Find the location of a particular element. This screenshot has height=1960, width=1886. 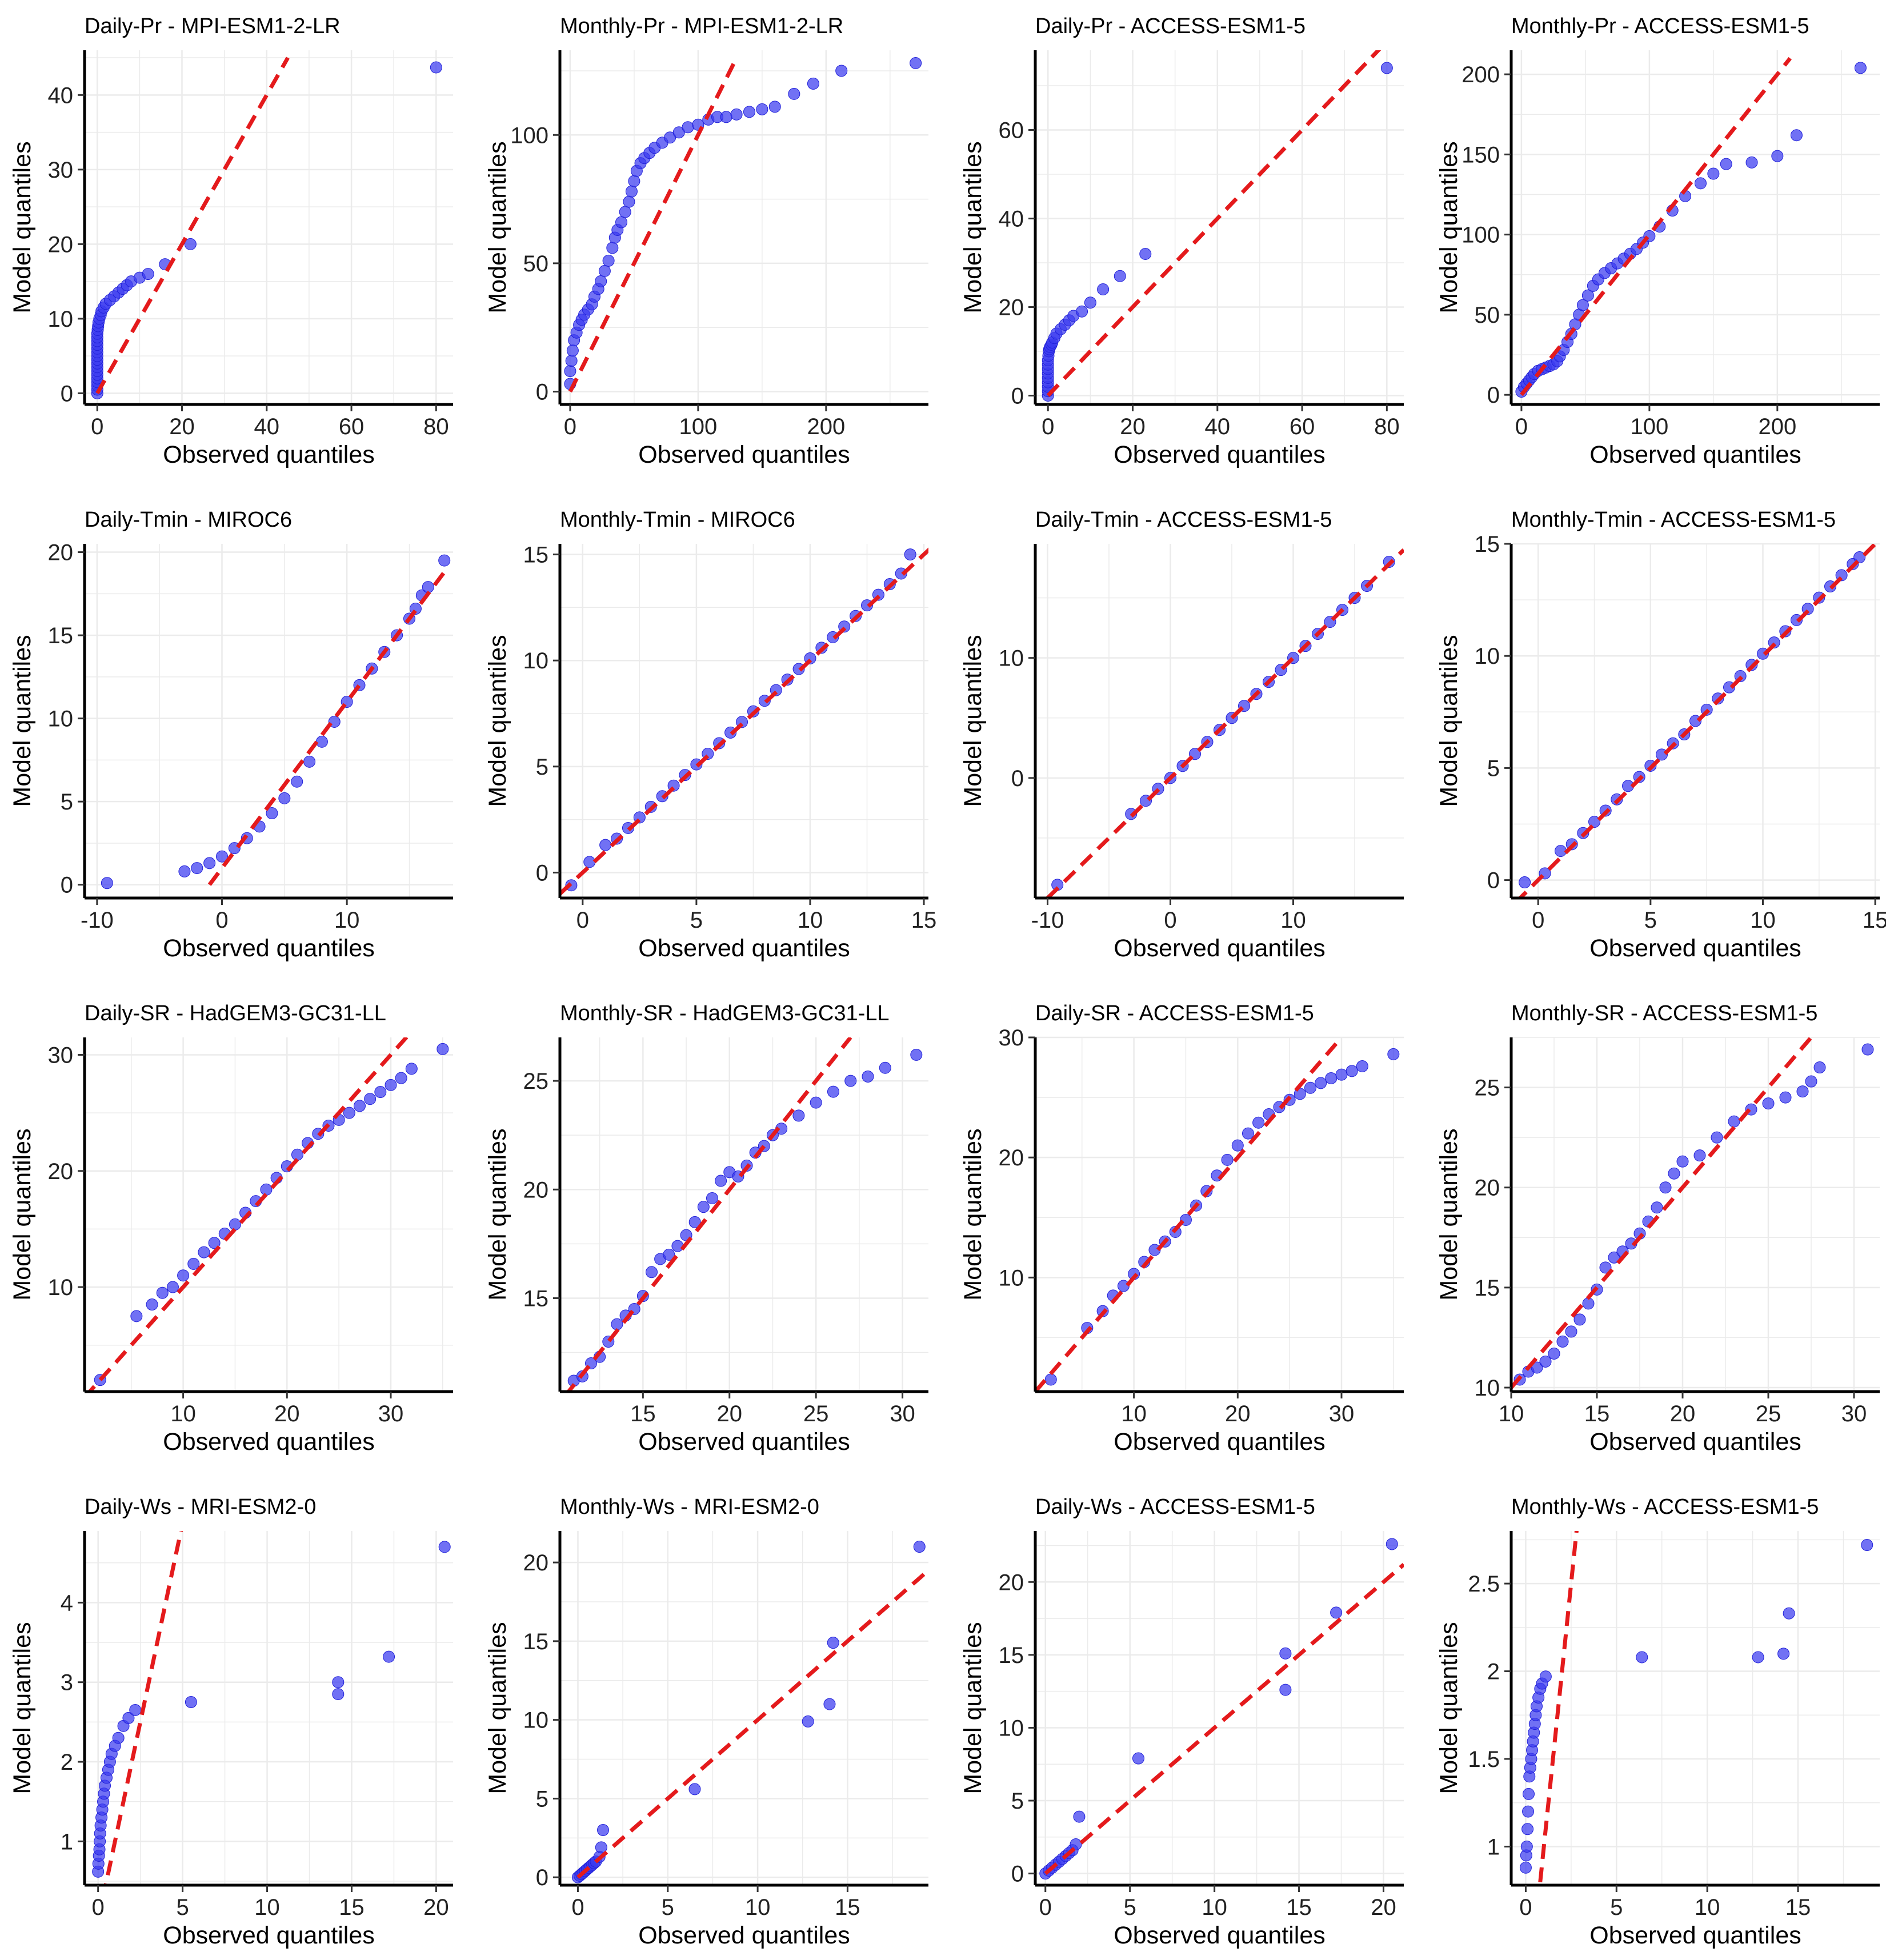

x-tick-label: 40 is located at coordinates (267, 426).